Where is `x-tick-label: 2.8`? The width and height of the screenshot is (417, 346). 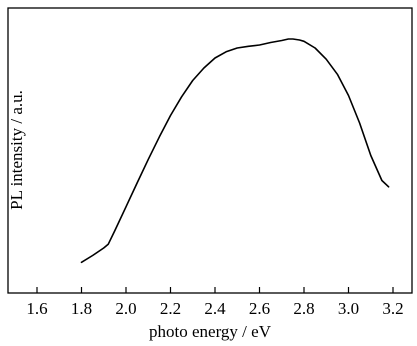
x-tick-label: 2.8 is located at coordinates (303, 308).